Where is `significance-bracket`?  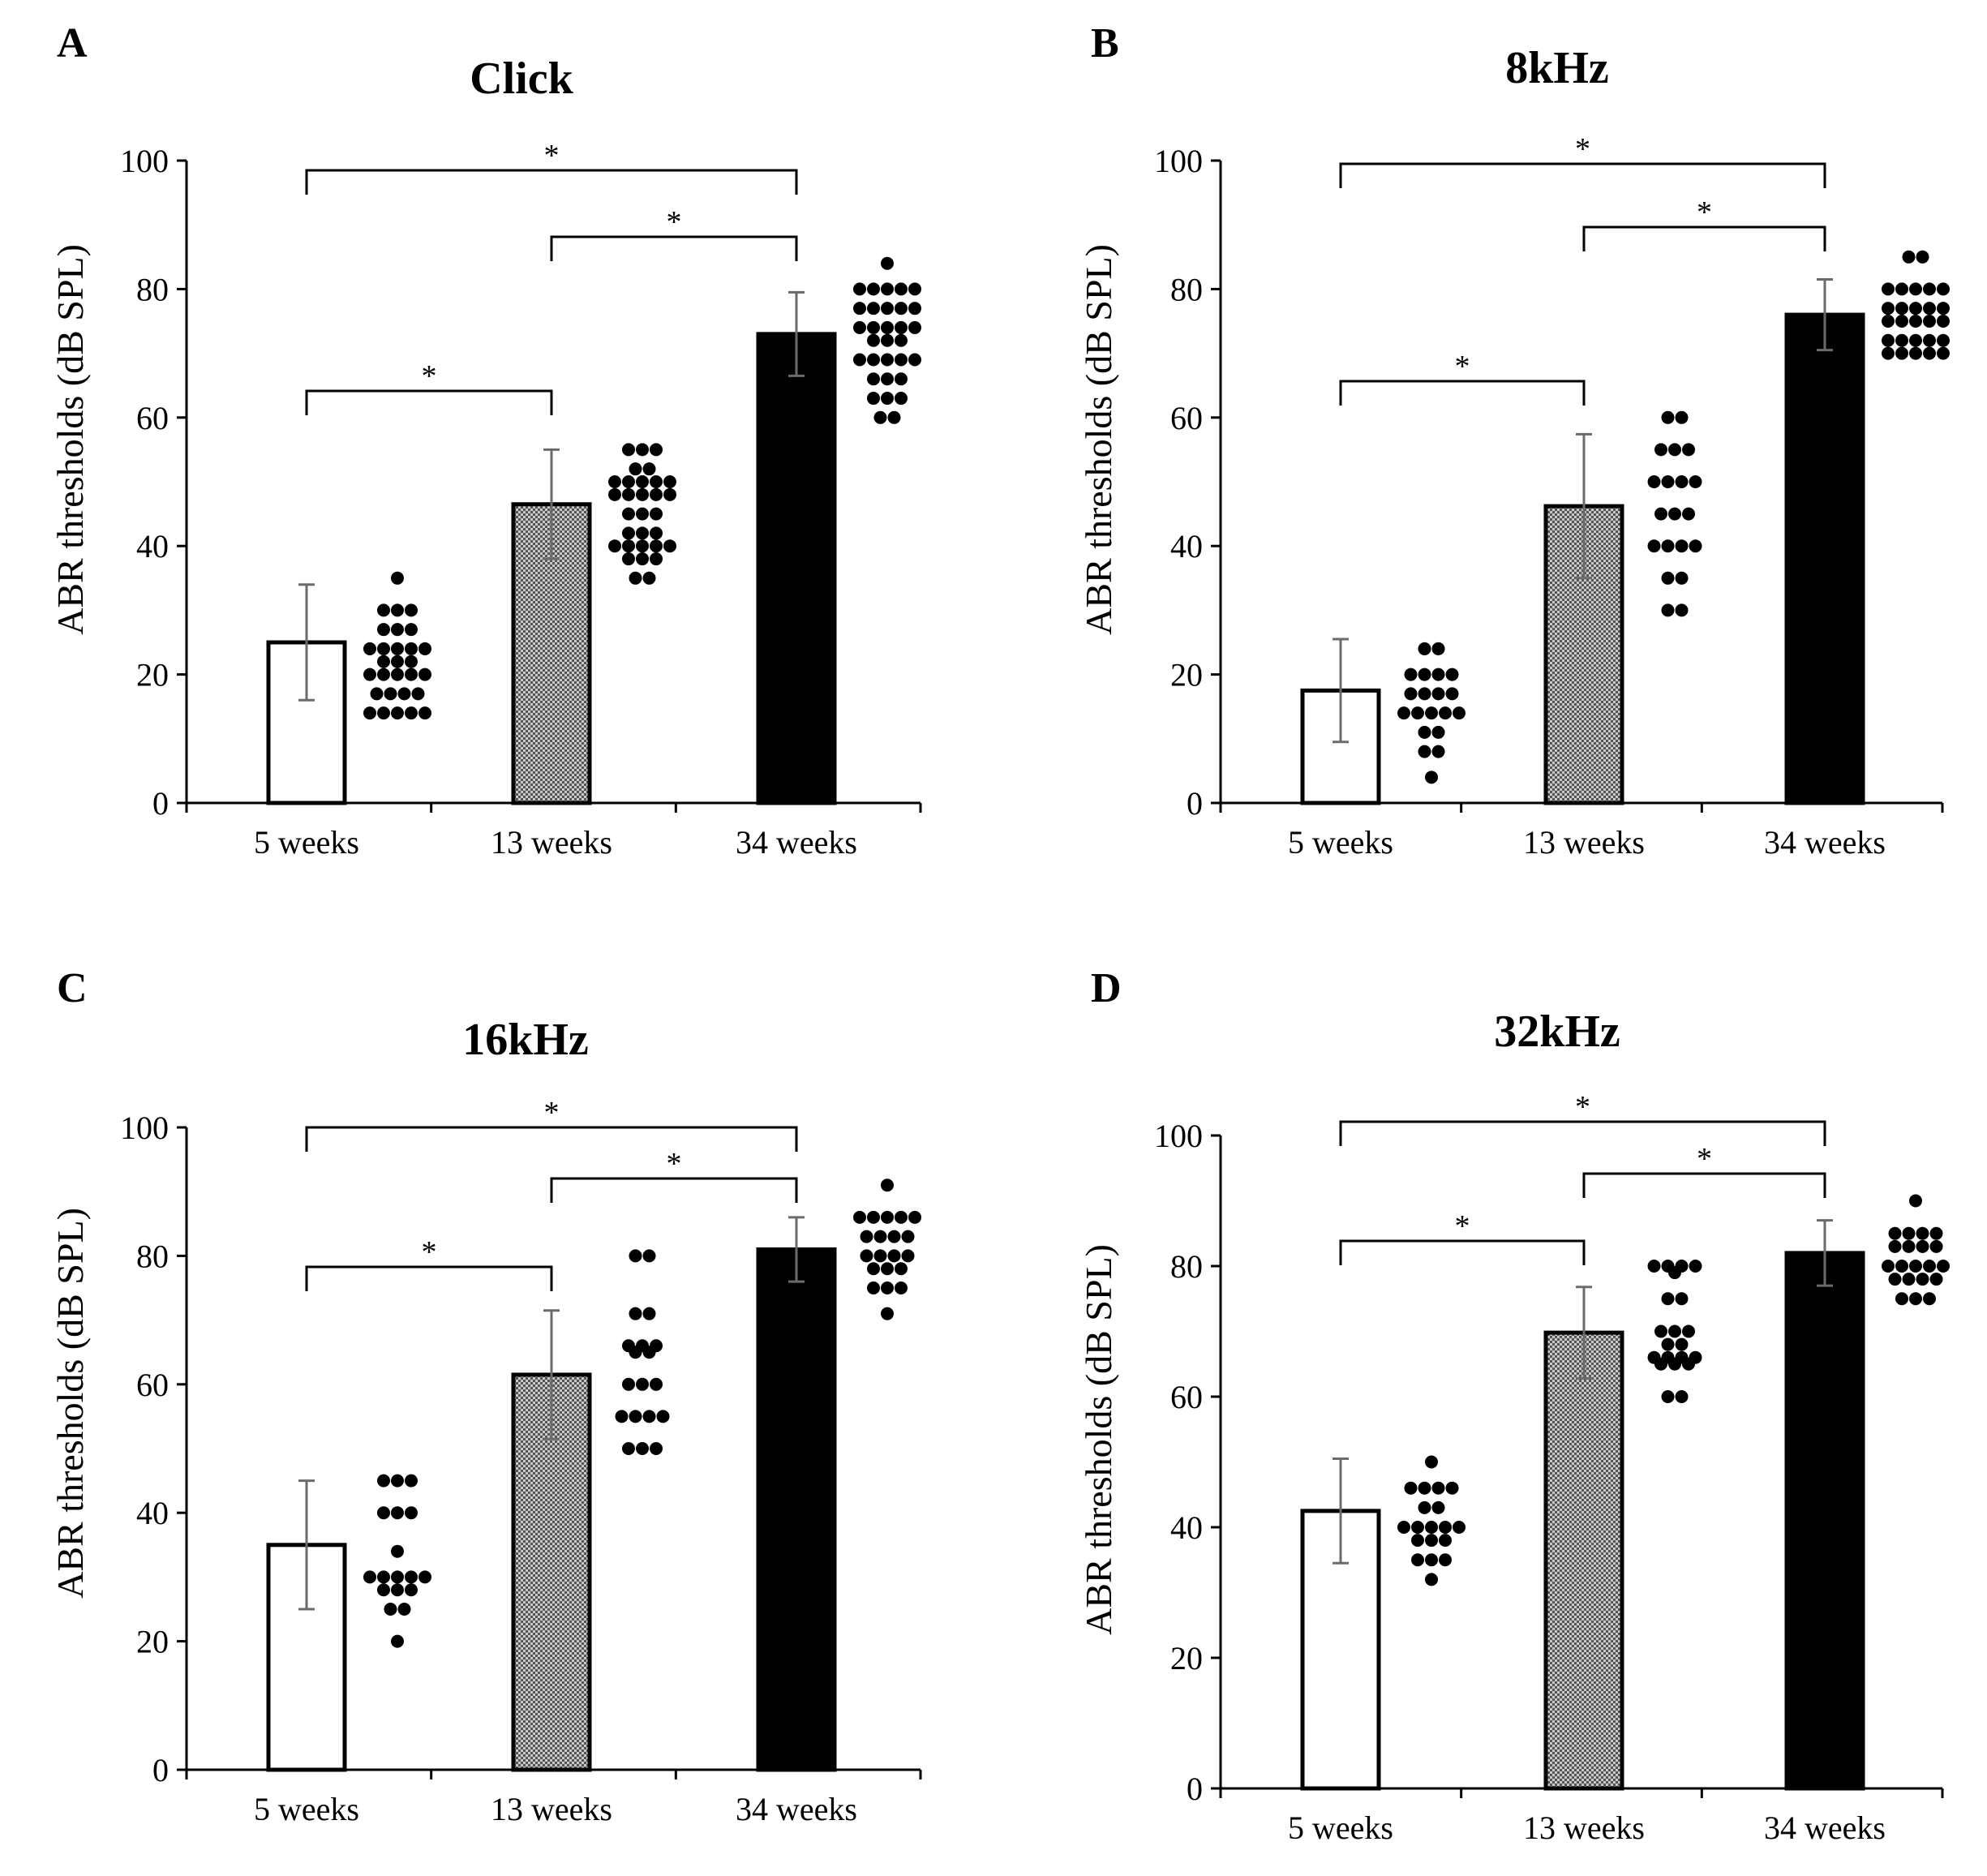 significance-bracket is located at coordinates (429, 402).